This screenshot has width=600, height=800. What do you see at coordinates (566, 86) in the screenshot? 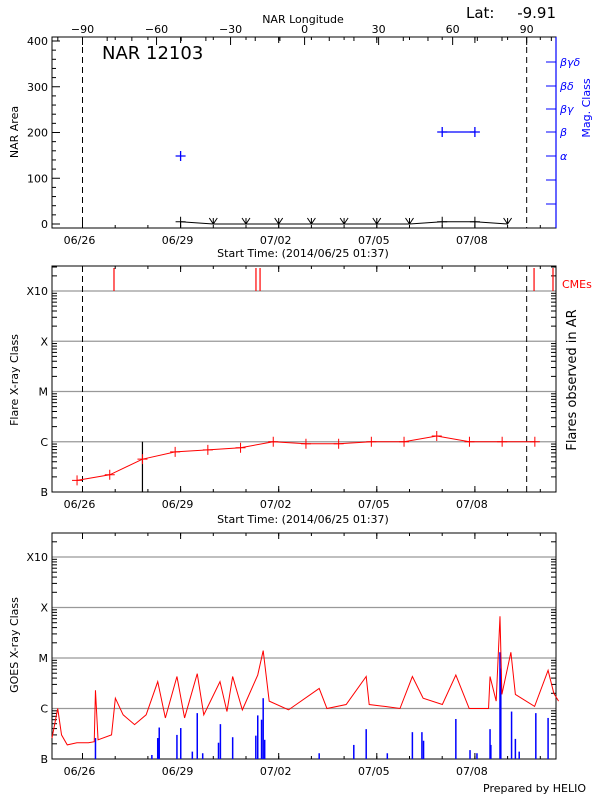
I see `mag-class-tick-label: βδ` at bounding box center [566, 86].